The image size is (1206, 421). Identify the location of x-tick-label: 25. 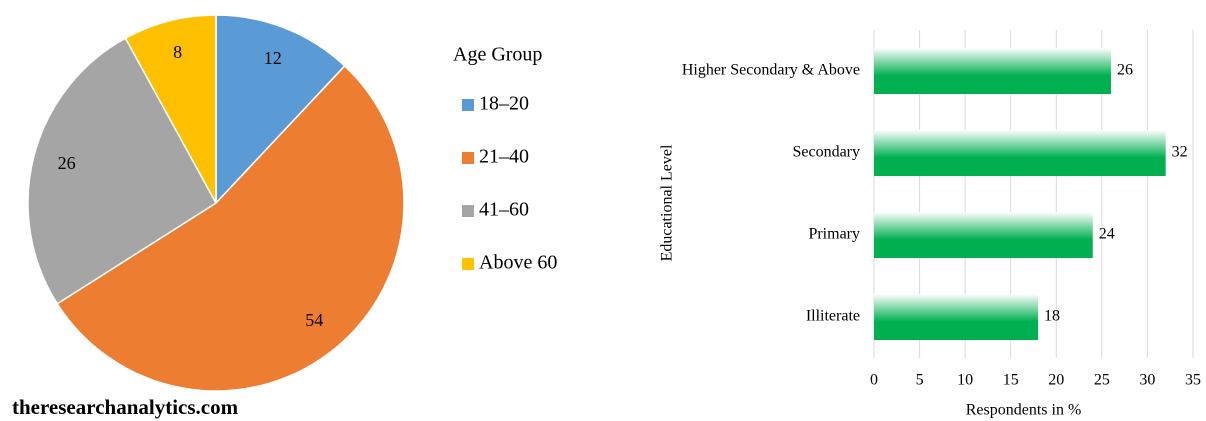
(1102, 380).